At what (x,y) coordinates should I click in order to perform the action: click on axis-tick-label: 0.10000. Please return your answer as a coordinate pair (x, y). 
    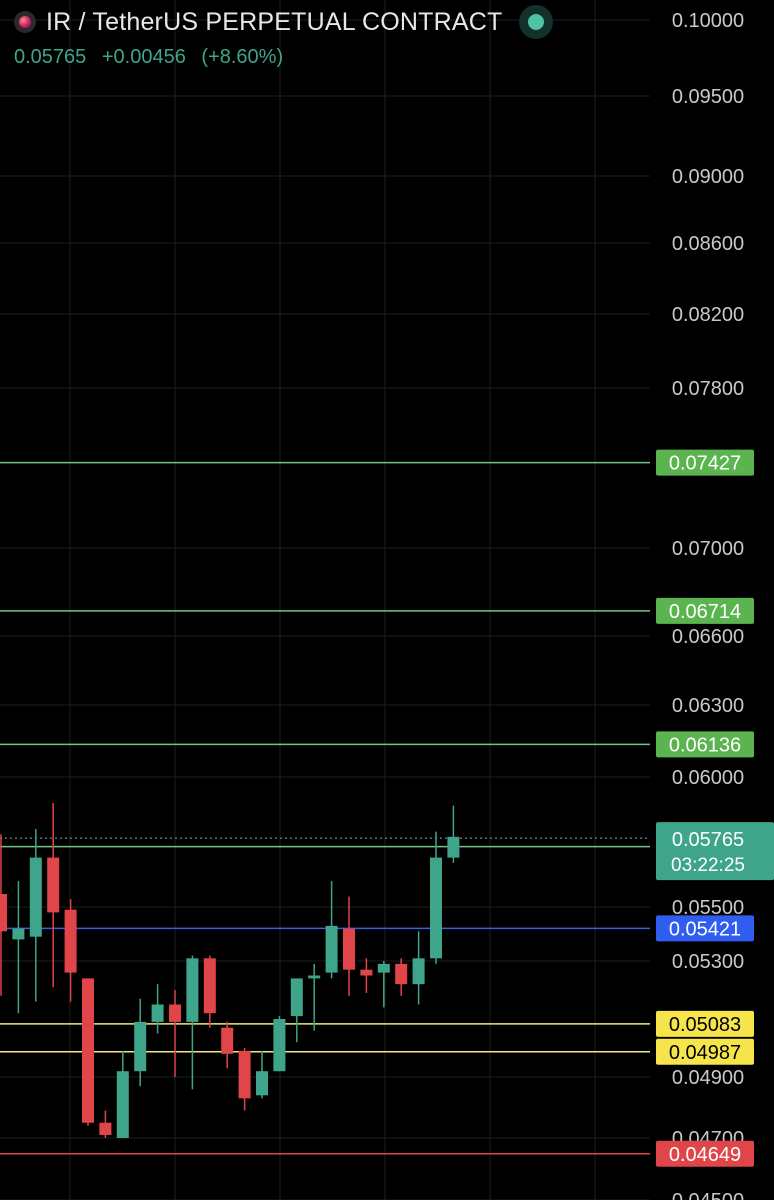
    Looking at the image, I should click on (708, 21).